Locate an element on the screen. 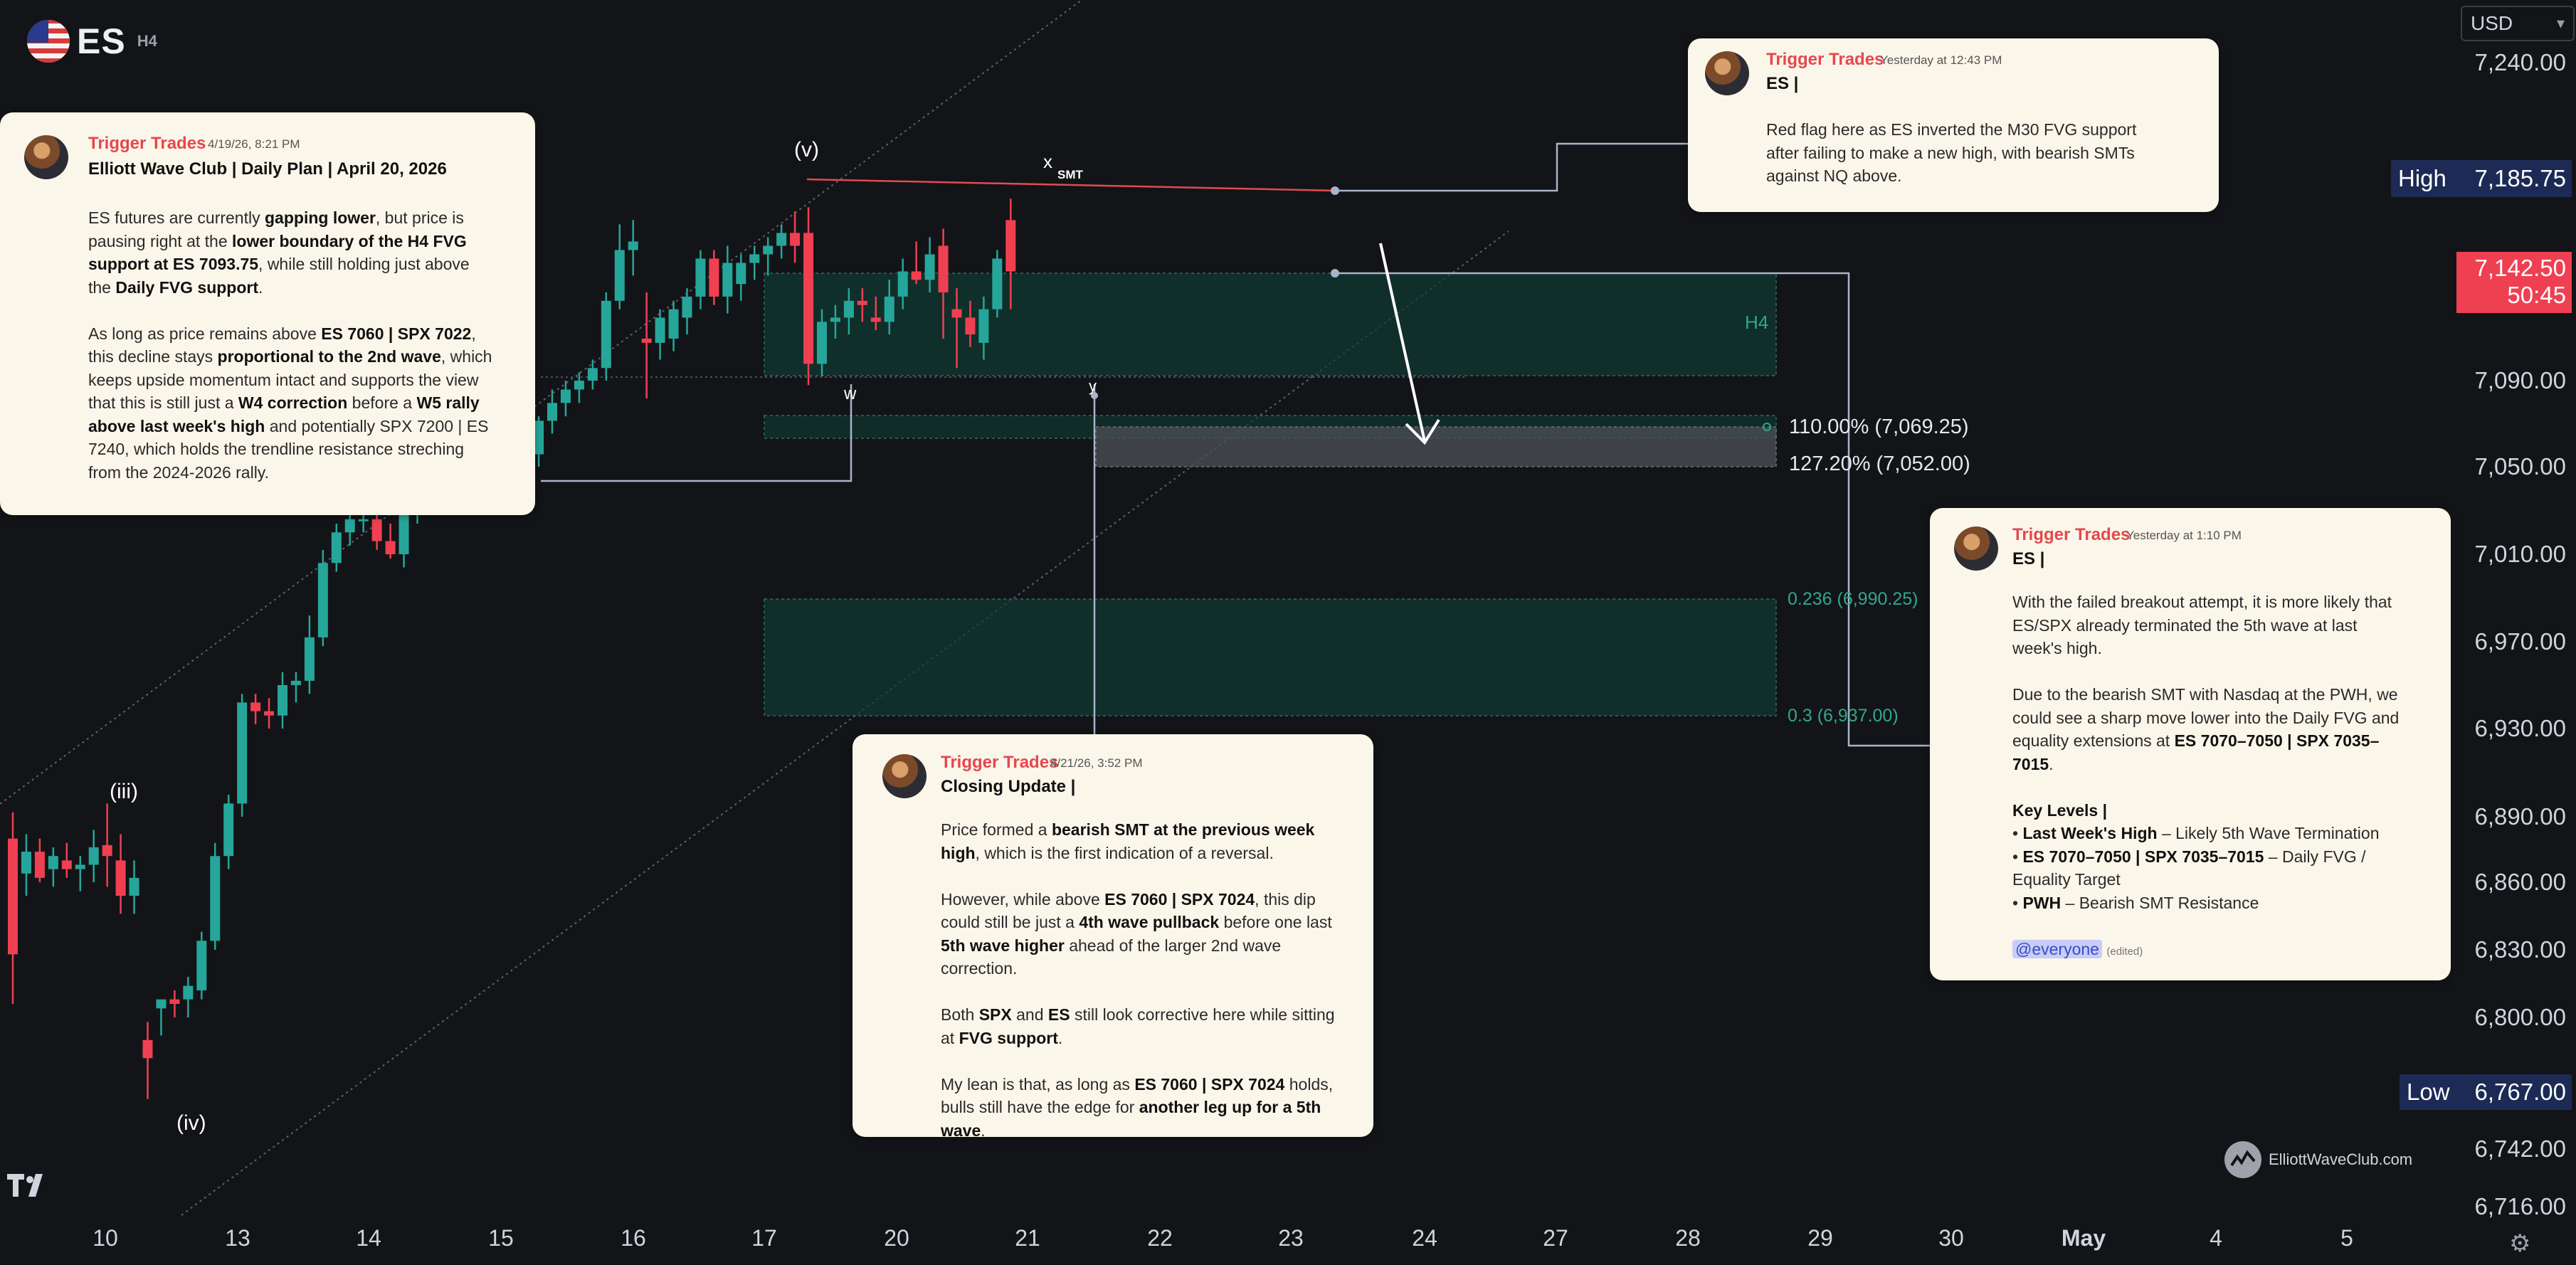 This screenshot has width=2576, height=1265. wave-label-v: (v) is located at coordinates (806, 150).